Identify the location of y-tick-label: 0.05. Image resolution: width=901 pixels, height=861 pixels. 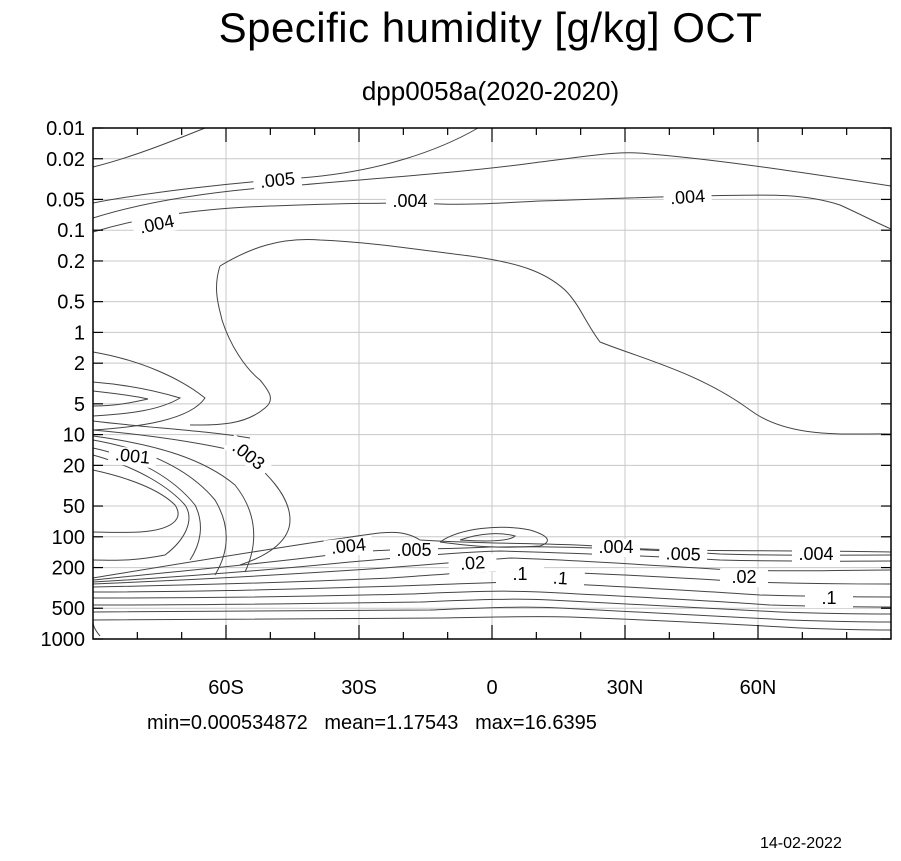
(65, 200).